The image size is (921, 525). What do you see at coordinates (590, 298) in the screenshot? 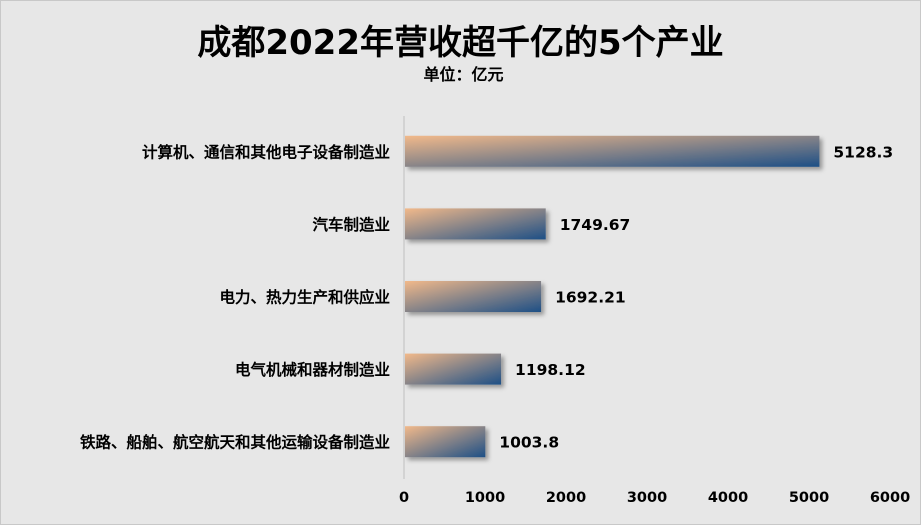
I see `value-label-2: 1692.21` at bounding box center [590, 298].